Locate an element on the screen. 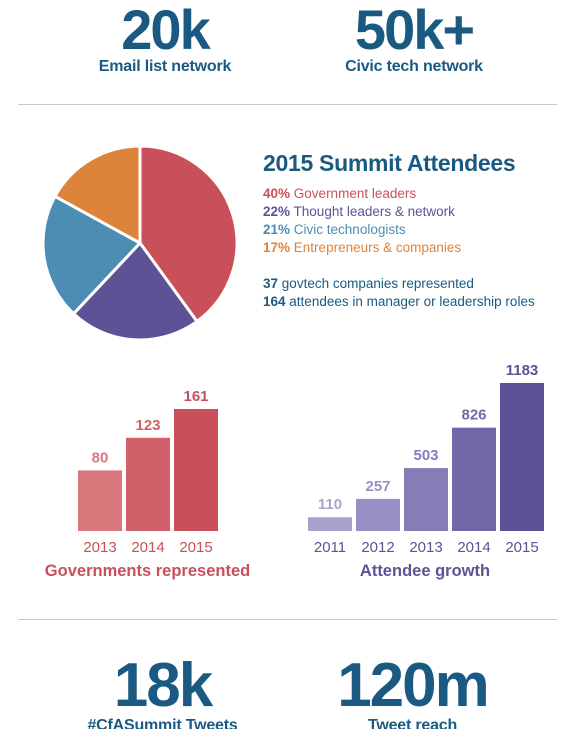  divider-top is located at coordinates (287, 104).